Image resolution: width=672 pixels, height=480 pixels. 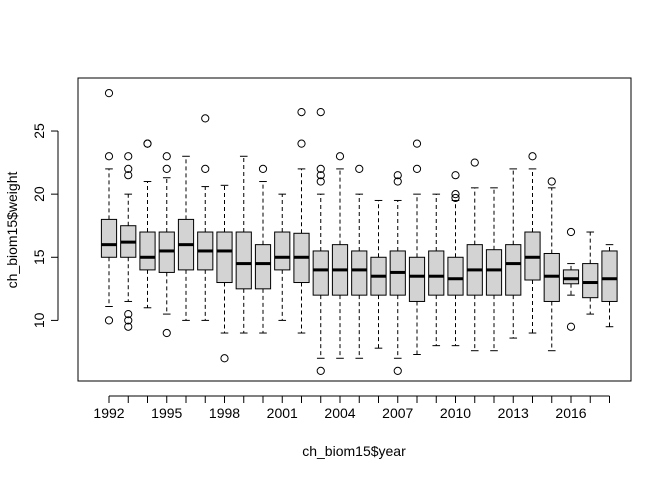 What do you see at coordinates (551, 264) in the screenshot?
I see `box-2015` at bounding box center [551, 264].